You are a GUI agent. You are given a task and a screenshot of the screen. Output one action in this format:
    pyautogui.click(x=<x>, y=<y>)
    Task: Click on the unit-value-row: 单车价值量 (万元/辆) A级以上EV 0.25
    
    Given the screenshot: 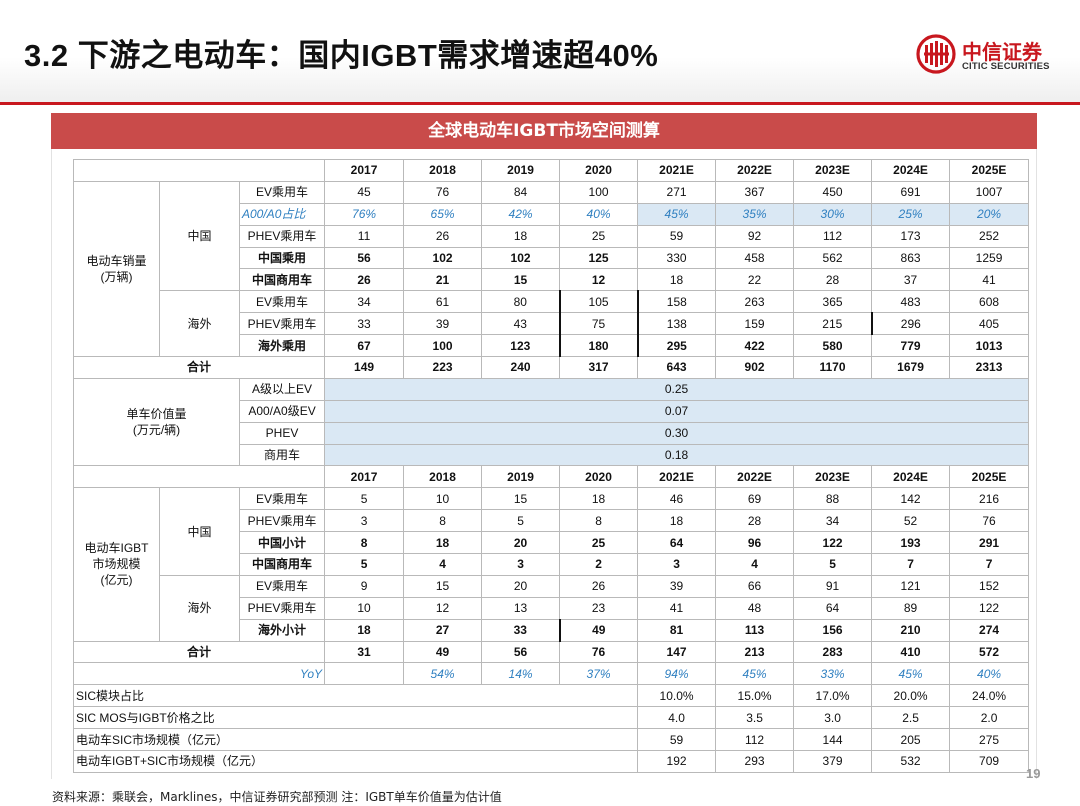 What is the action you would take?
    pyautogui.click(x=551, y=422)
    